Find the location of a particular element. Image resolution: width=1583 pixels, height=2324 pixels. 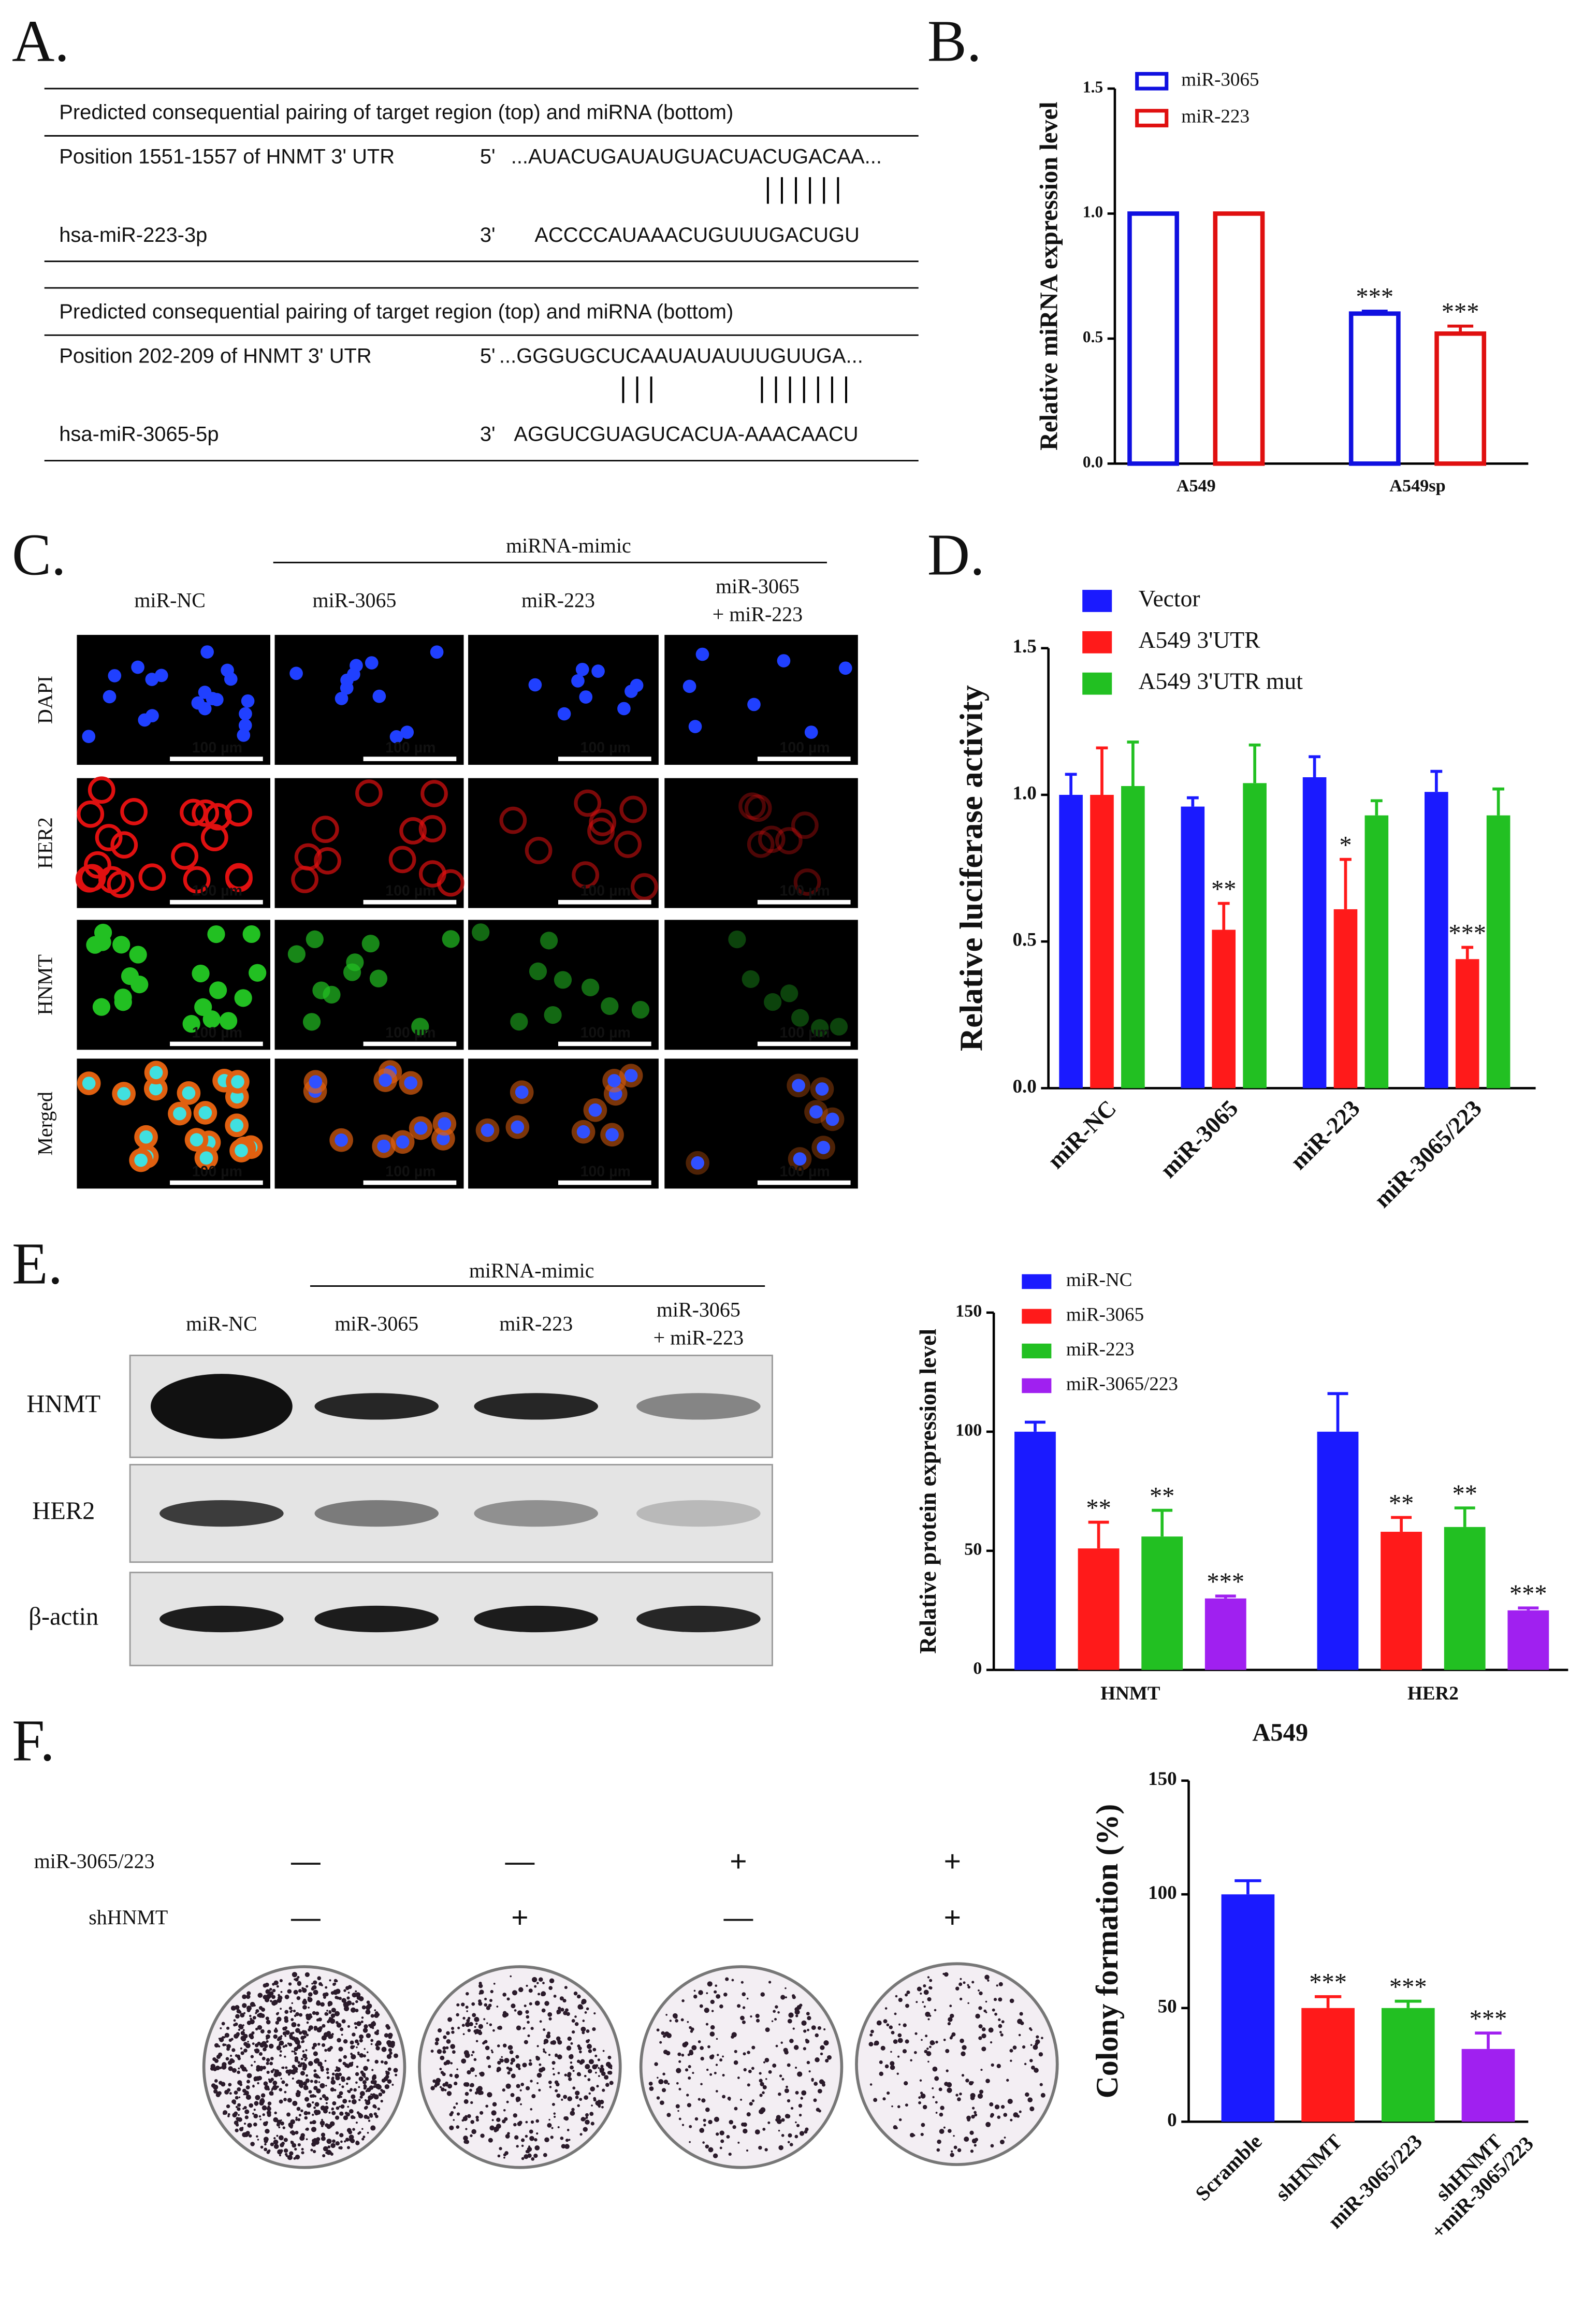

group-header: miRNA-mimic is located at coordinates (531, 1270).